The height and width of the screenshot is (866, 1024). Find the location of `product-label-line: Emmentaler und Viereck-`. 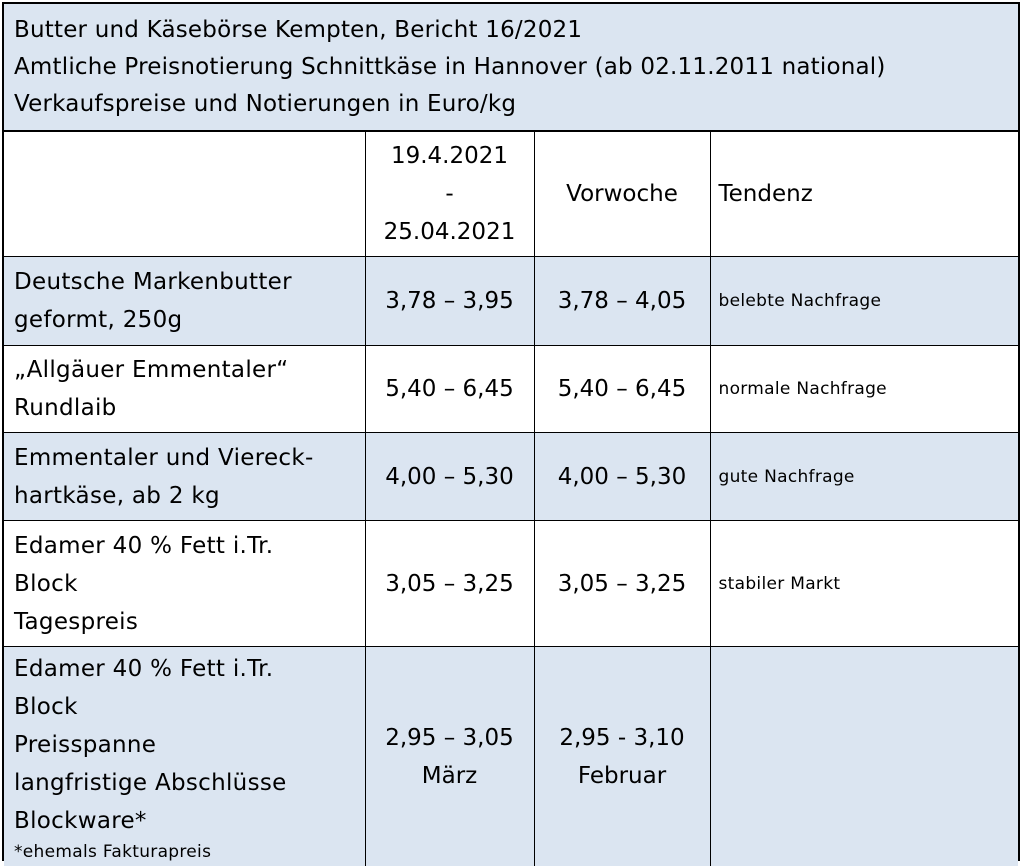

product-label-line: Emmentaler und Viereck- is located at coordinates (189, 458).